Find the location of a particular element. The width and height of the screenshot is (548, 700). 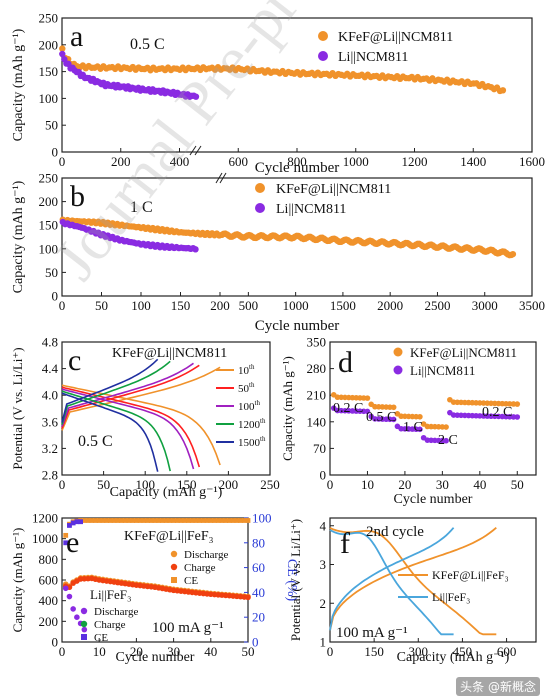

panel-e-legend-b-label-2: CE is located at coordinates (101, 638).